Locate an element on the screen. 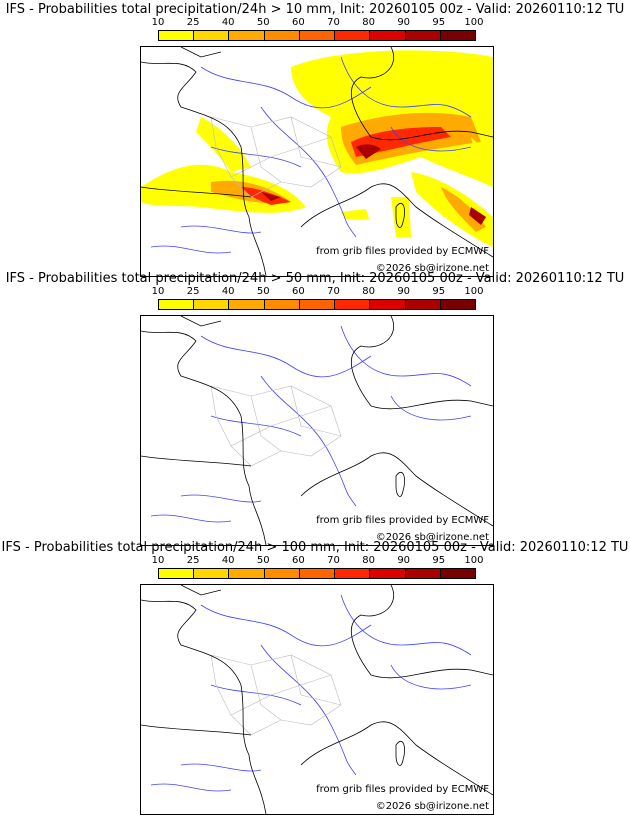 This screenshot has height=828, width=630. precipitation-probability-overlay is located at coordinates (317, 148).